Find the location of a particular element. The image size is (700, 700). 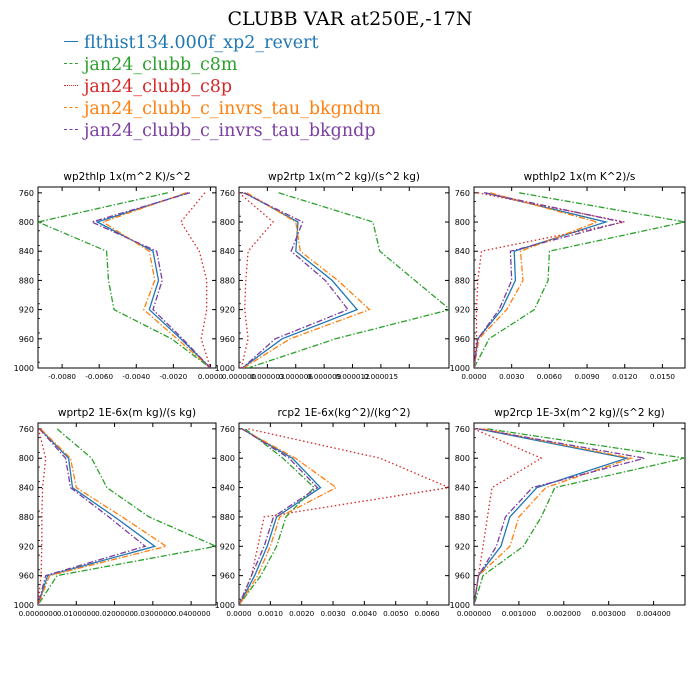

legend-item: jan24_clubb_c_invrs_tau_bkgndp is located at coordinates (222, 131).